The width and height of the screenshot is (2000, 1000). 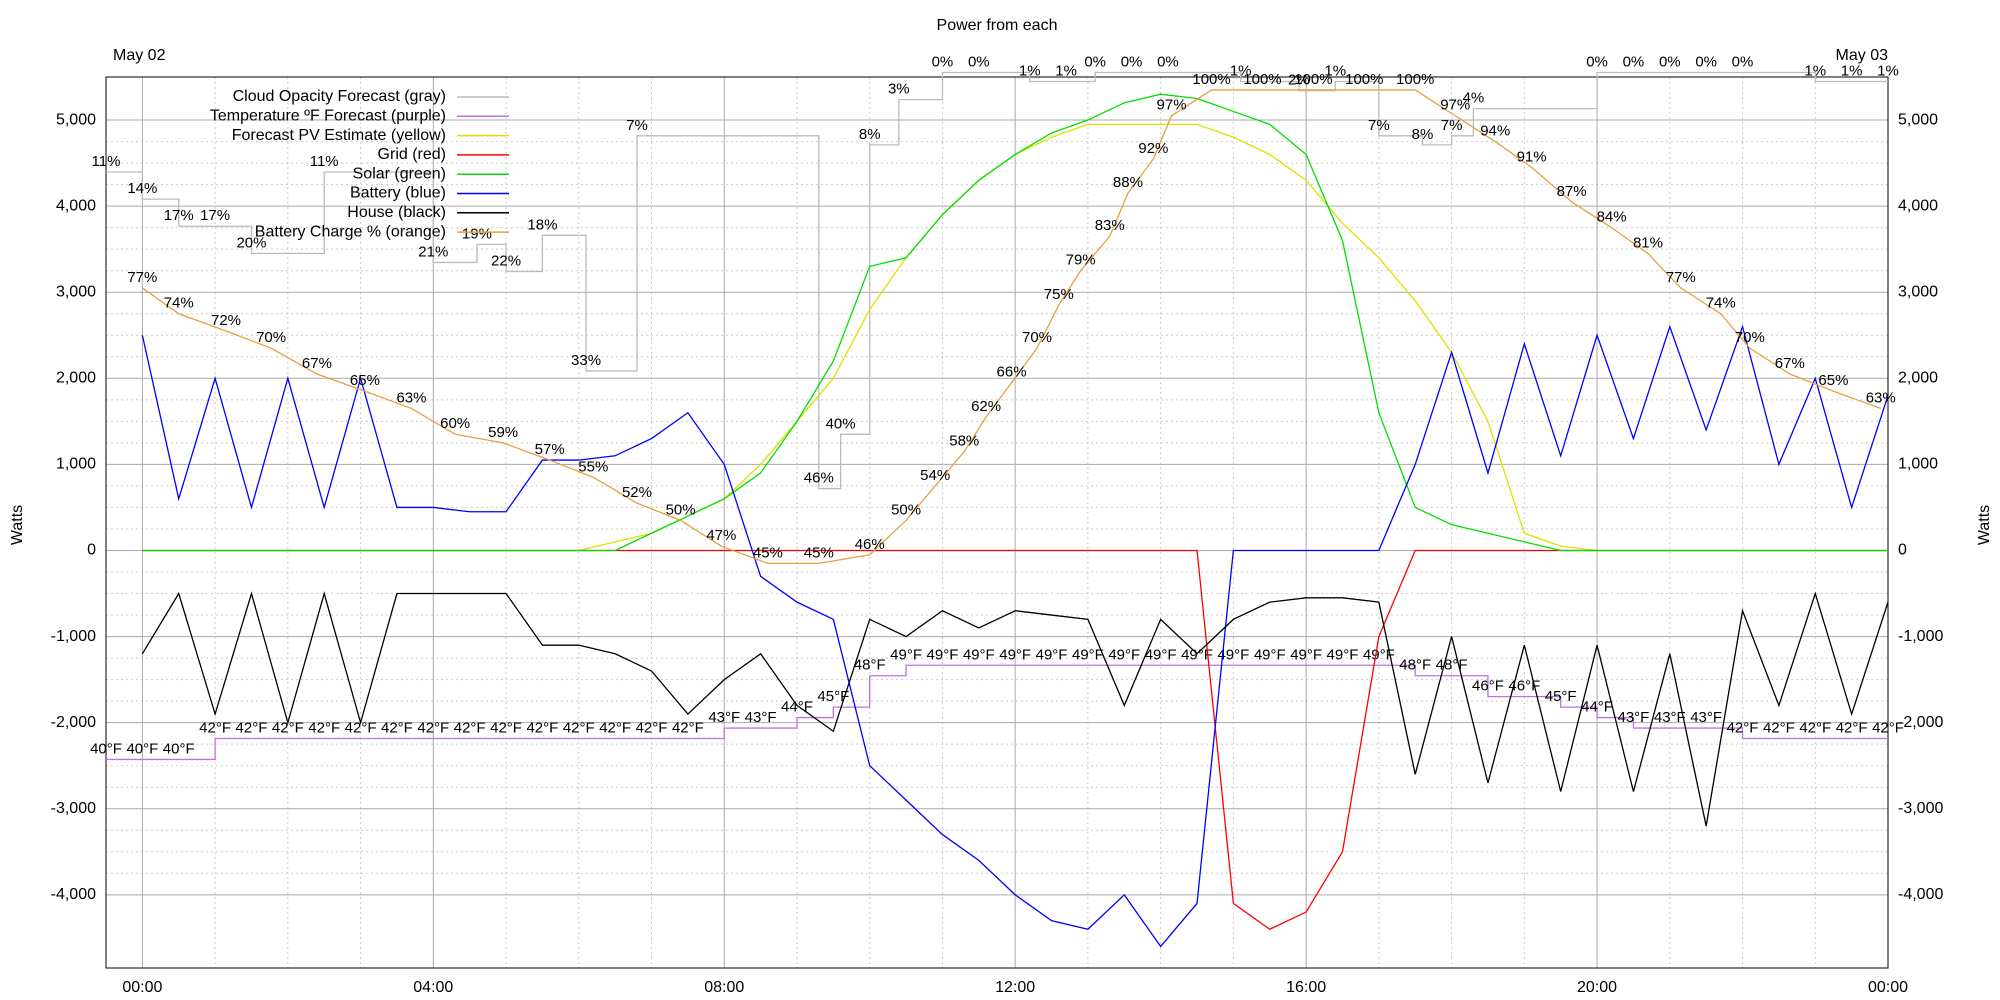 What do you see at coordinates (339, 135) in the screenshot?
I see `legend-label: Forecast PV Estimate (yellow)` at bounding box center [339, 135].